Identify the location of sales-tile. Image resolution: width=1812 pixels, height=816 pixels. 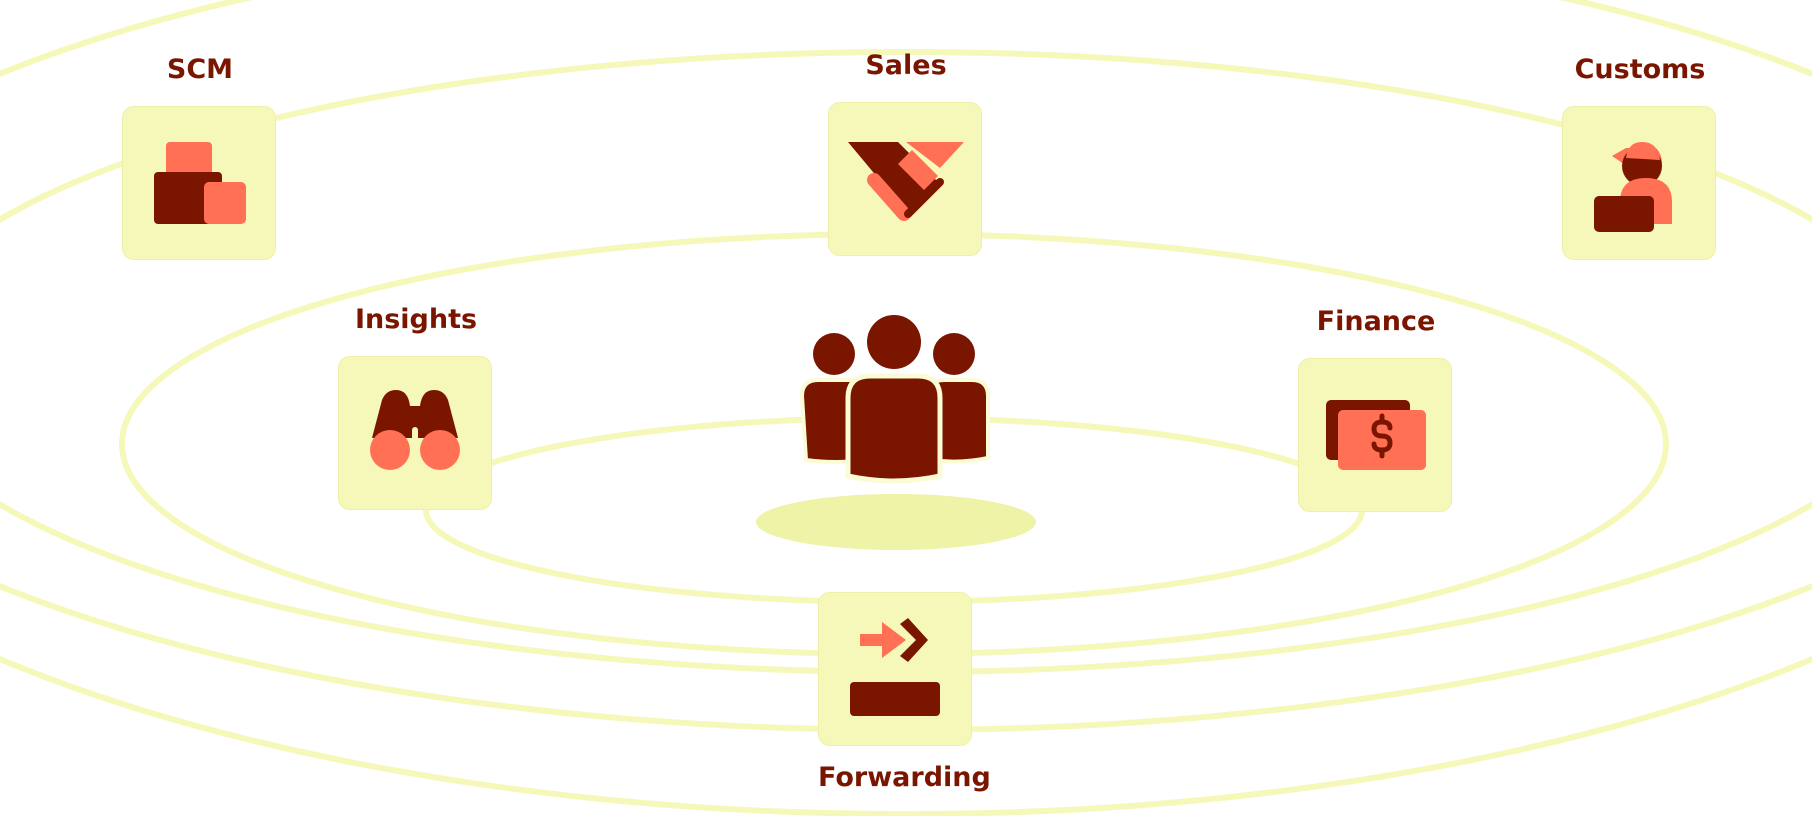
(905, 179).